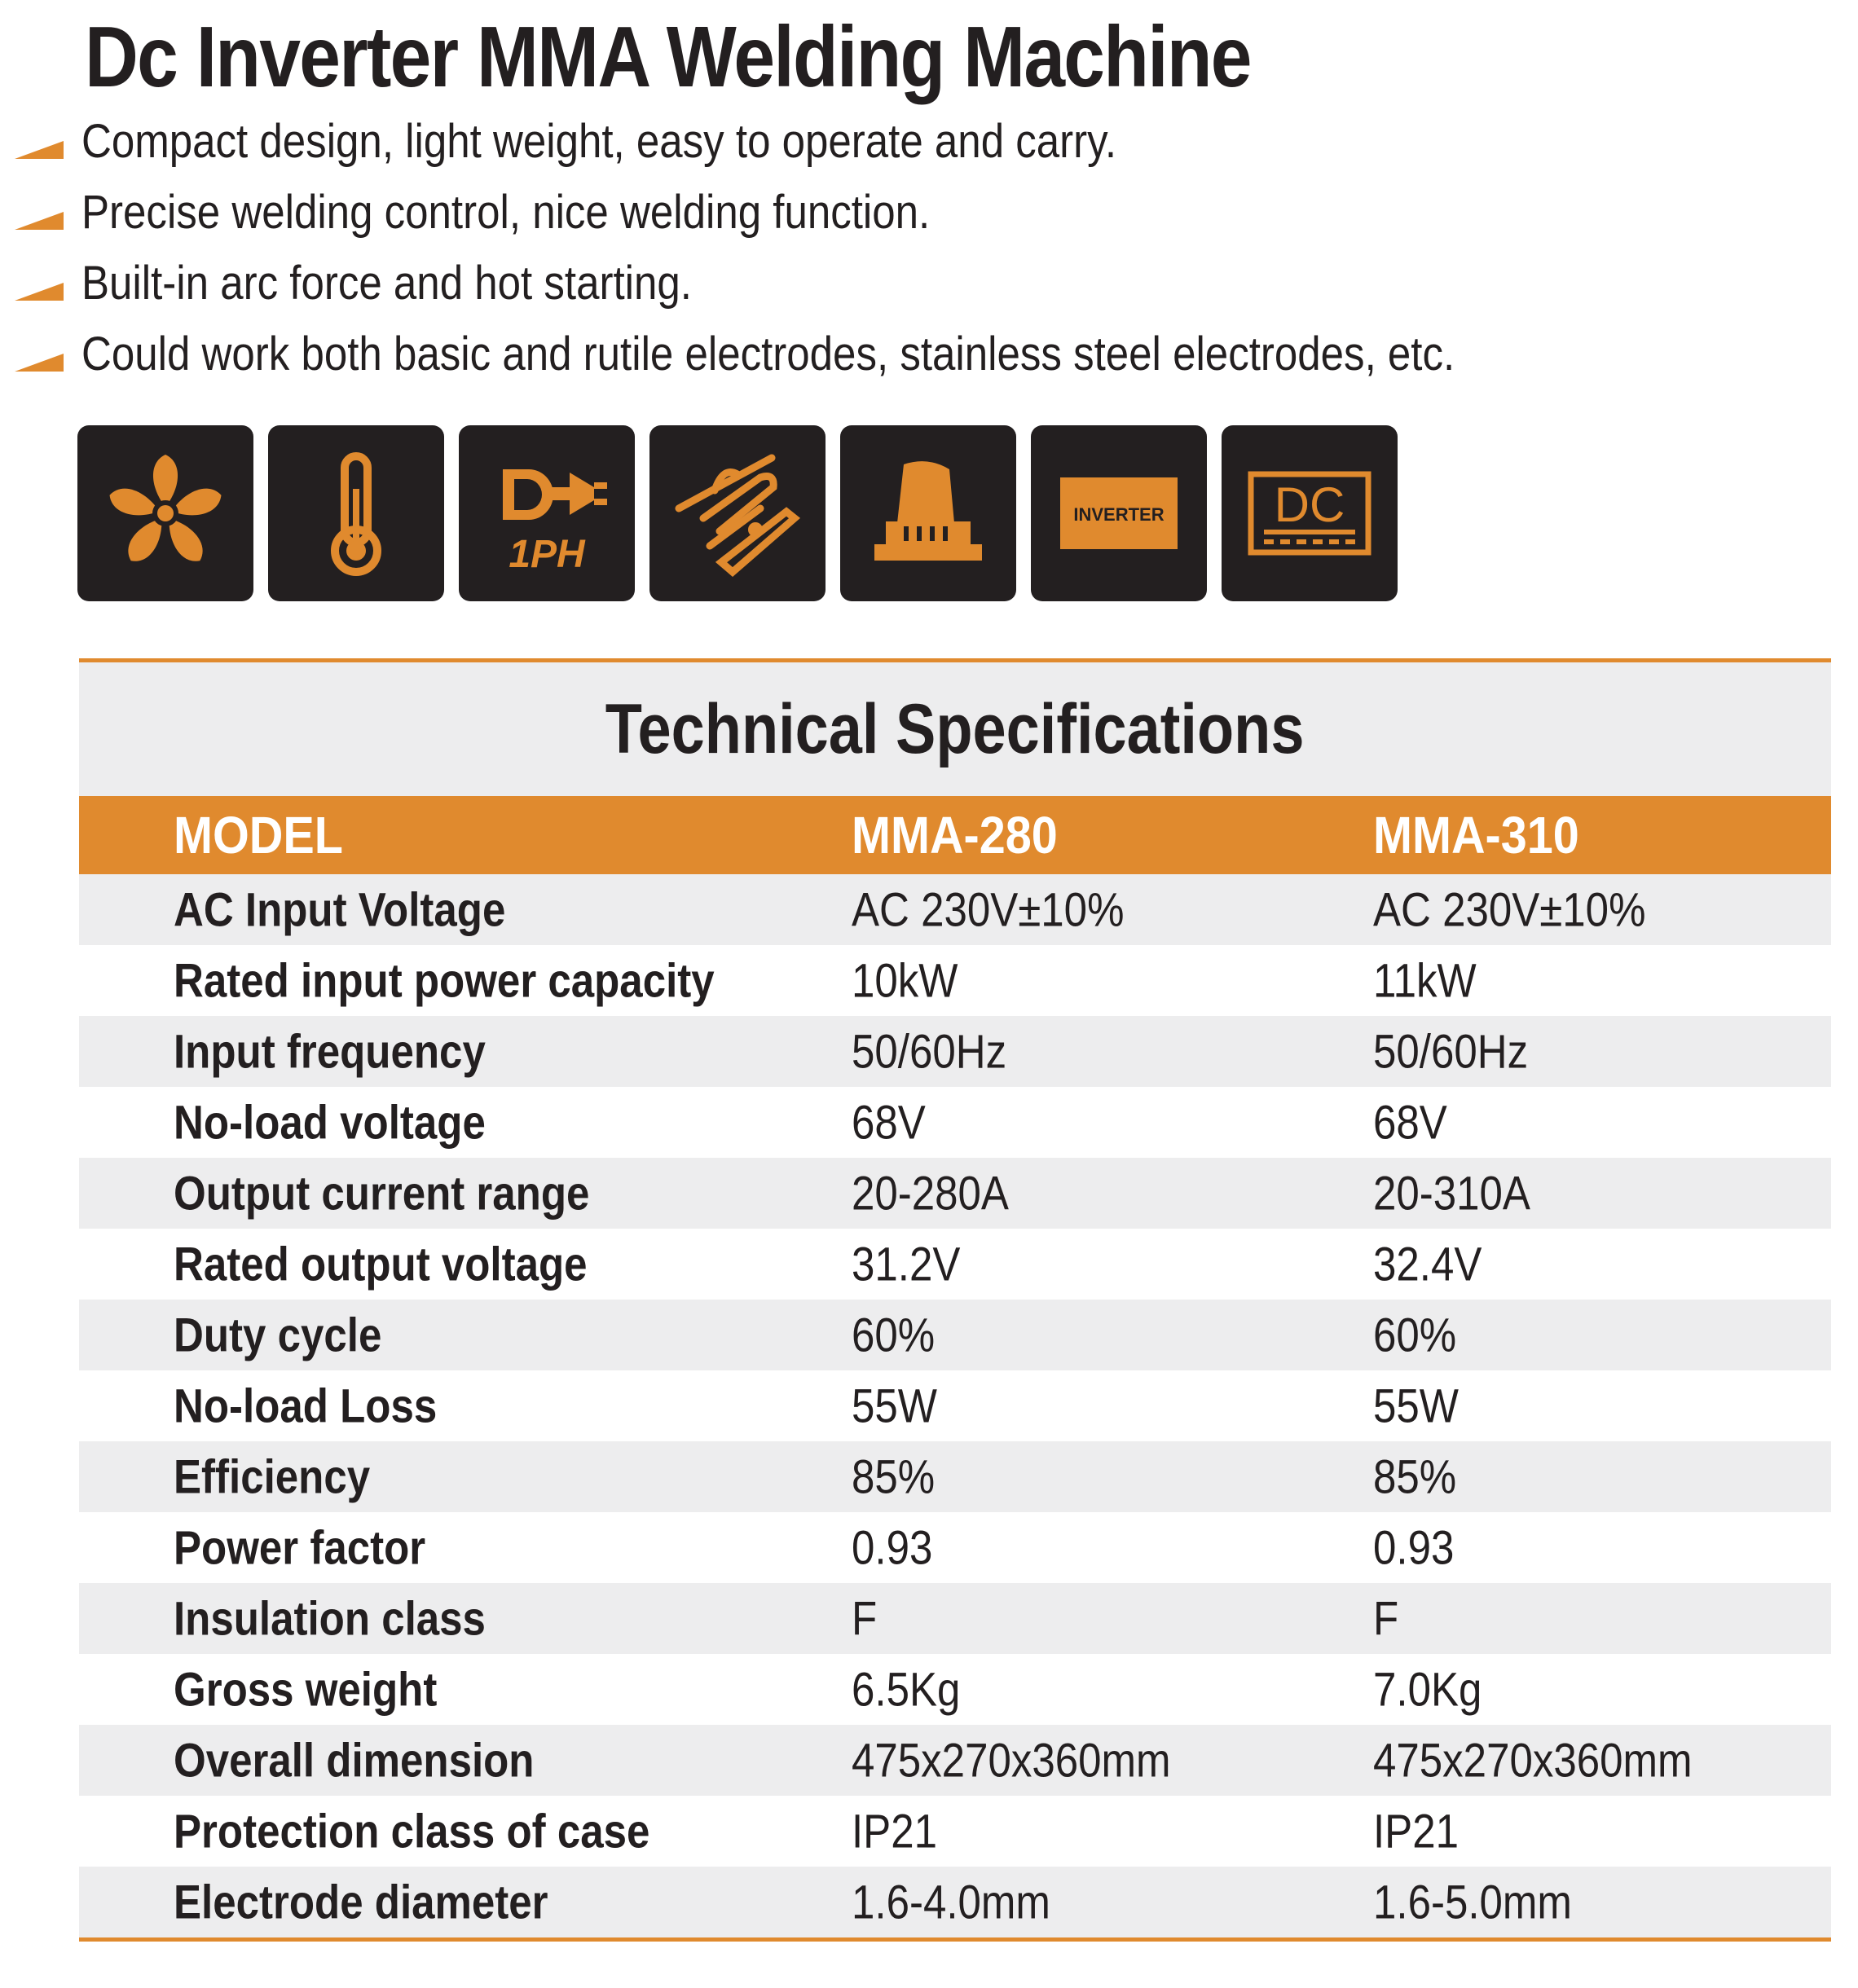 Image resolution: width=1858 pixels, height=1988 pixels. I want to click on model-header: MODEL, so click(258, 835).